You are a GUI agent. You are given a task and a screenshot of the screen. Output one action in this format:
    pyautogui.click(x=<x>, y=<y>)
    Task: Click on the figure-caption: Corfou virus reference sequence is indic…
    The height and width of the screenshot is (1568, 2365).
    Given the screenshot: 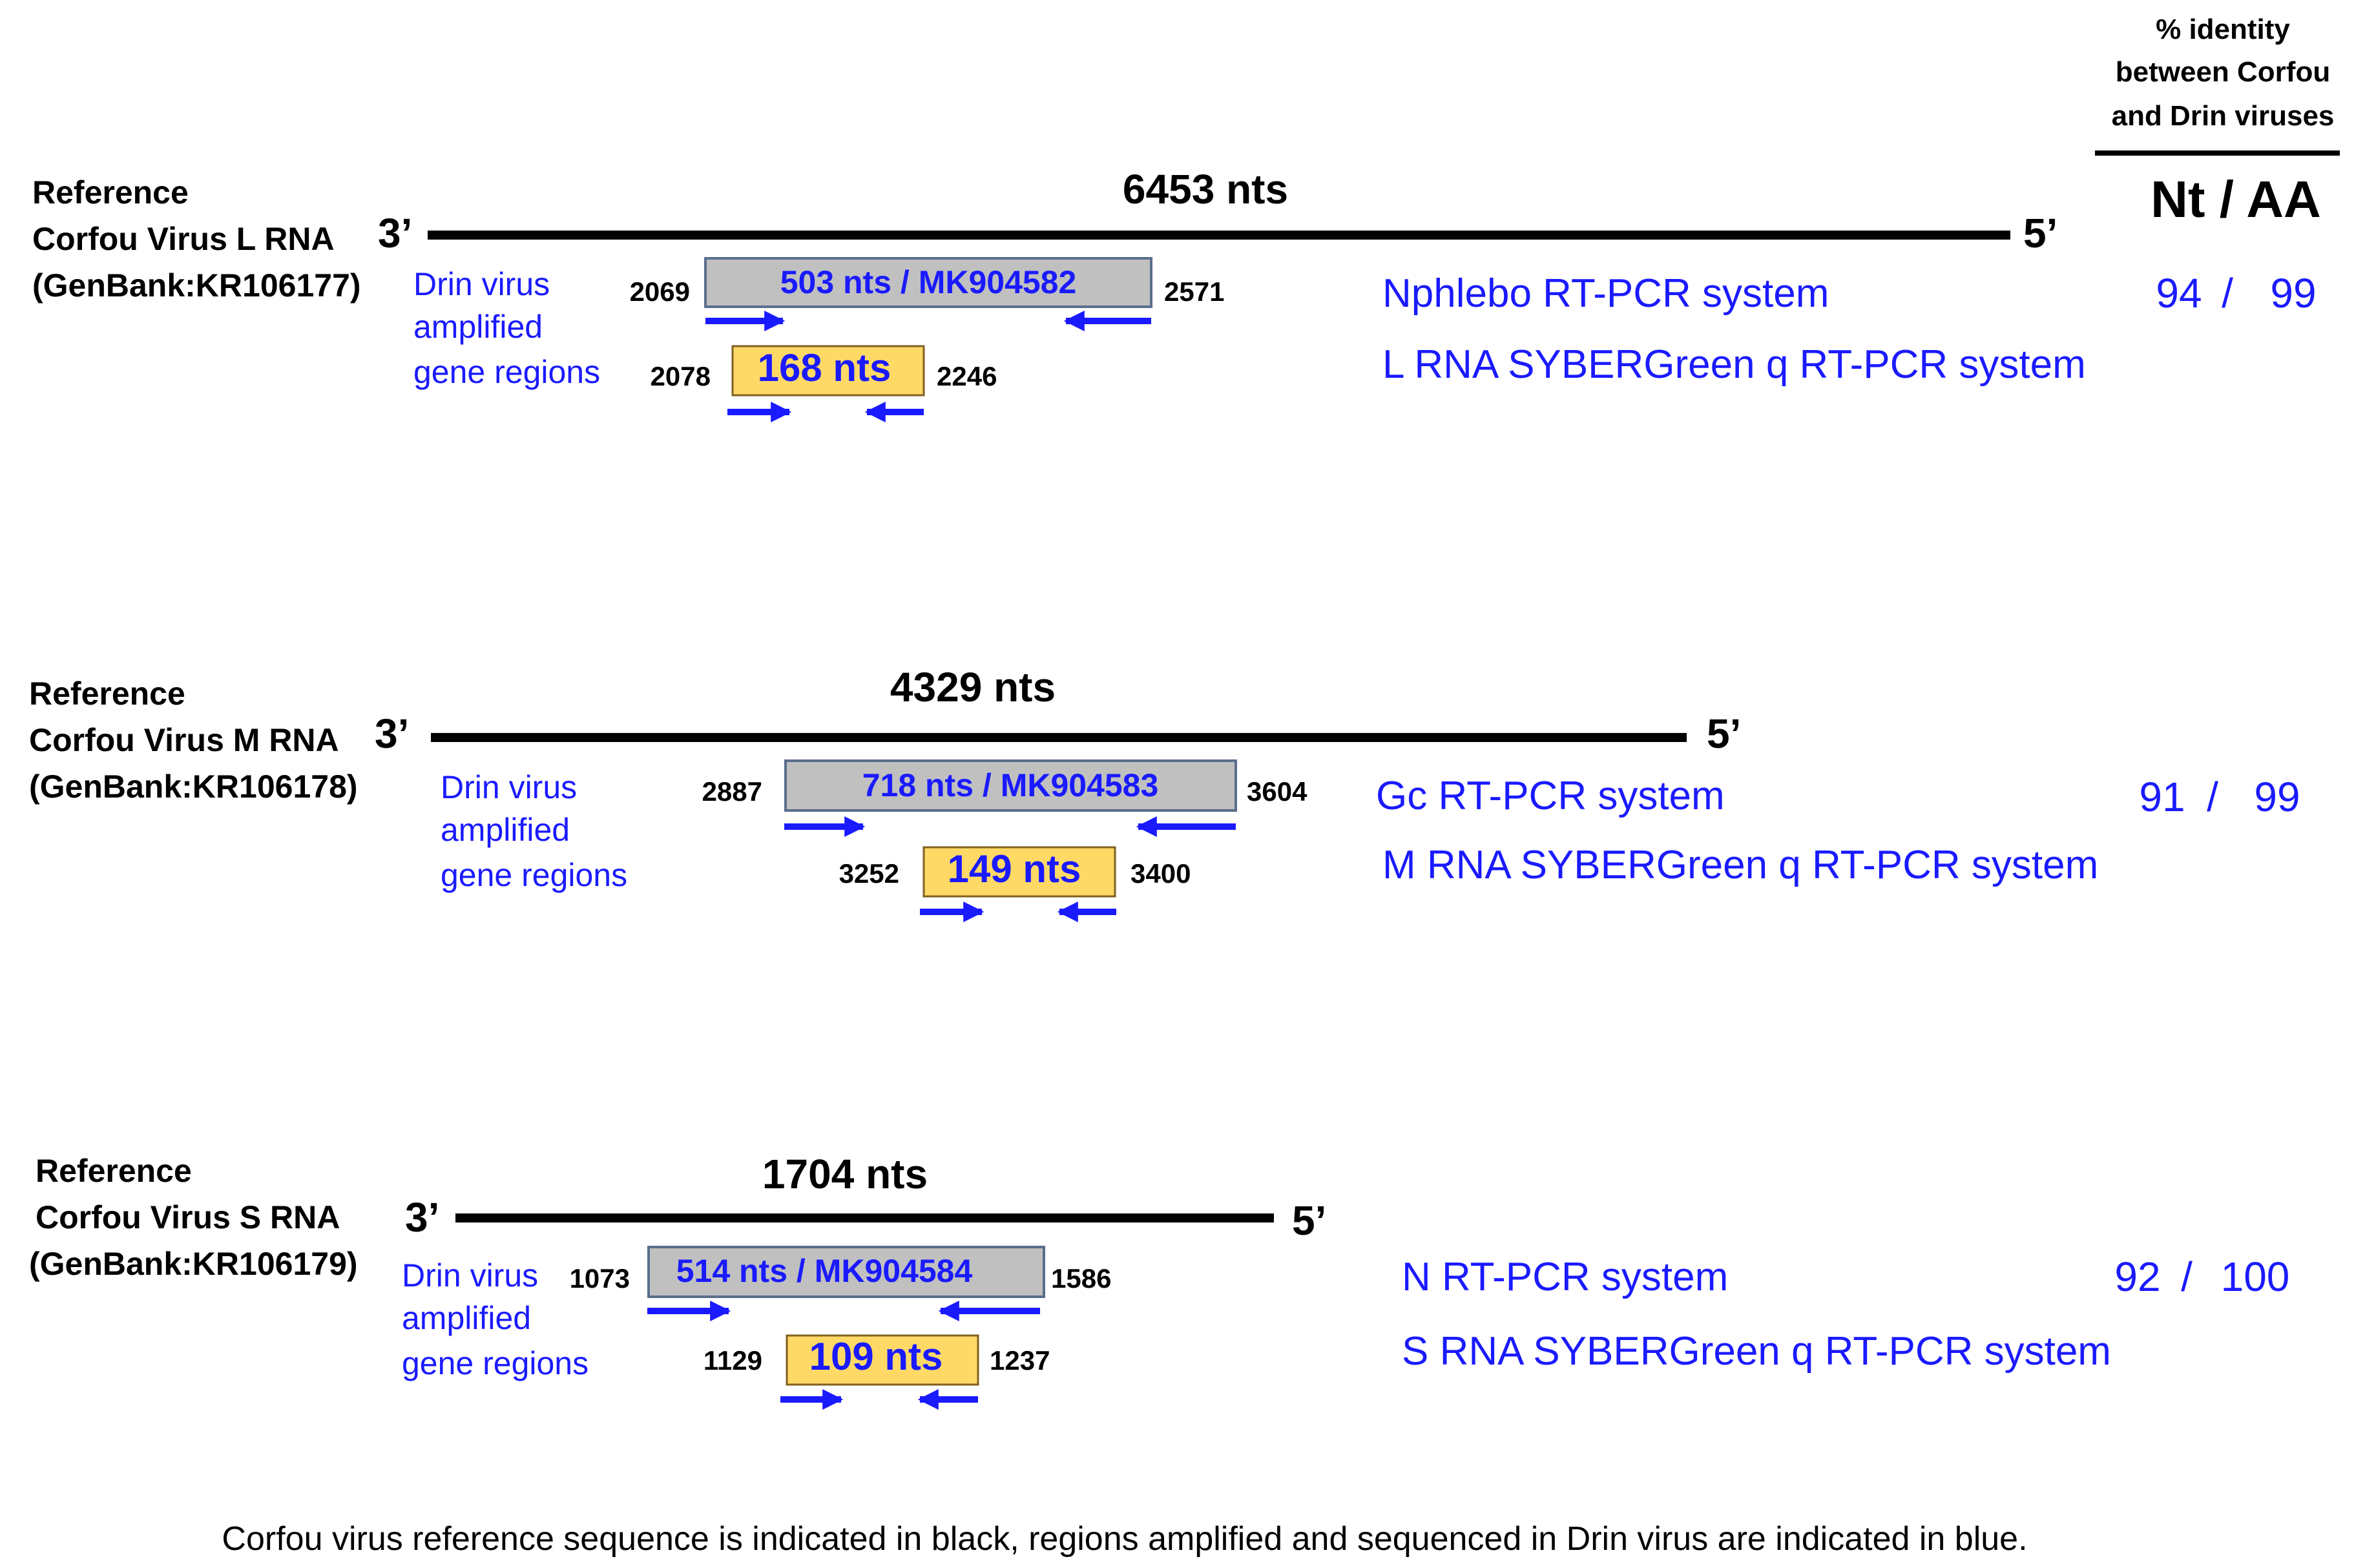 What is the action you would take?
    pyautogui.click(x=1124, y=1539)
    